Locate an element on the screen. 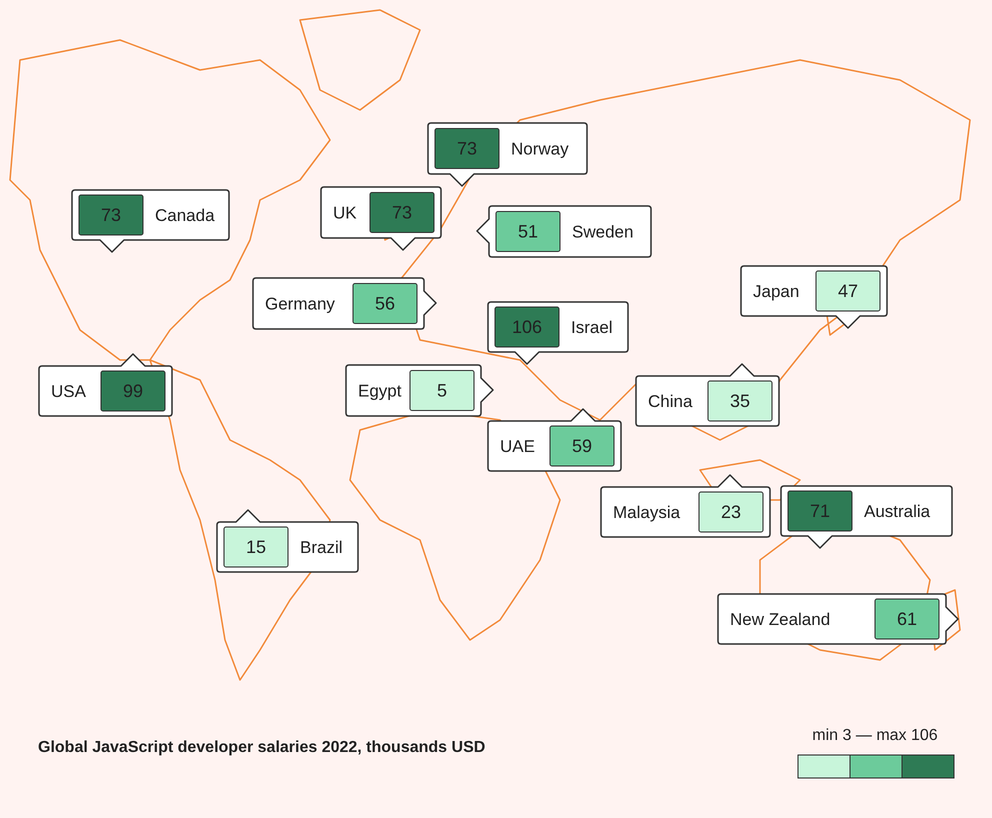  category-label: Egypt is located at coordinates (380, 391).